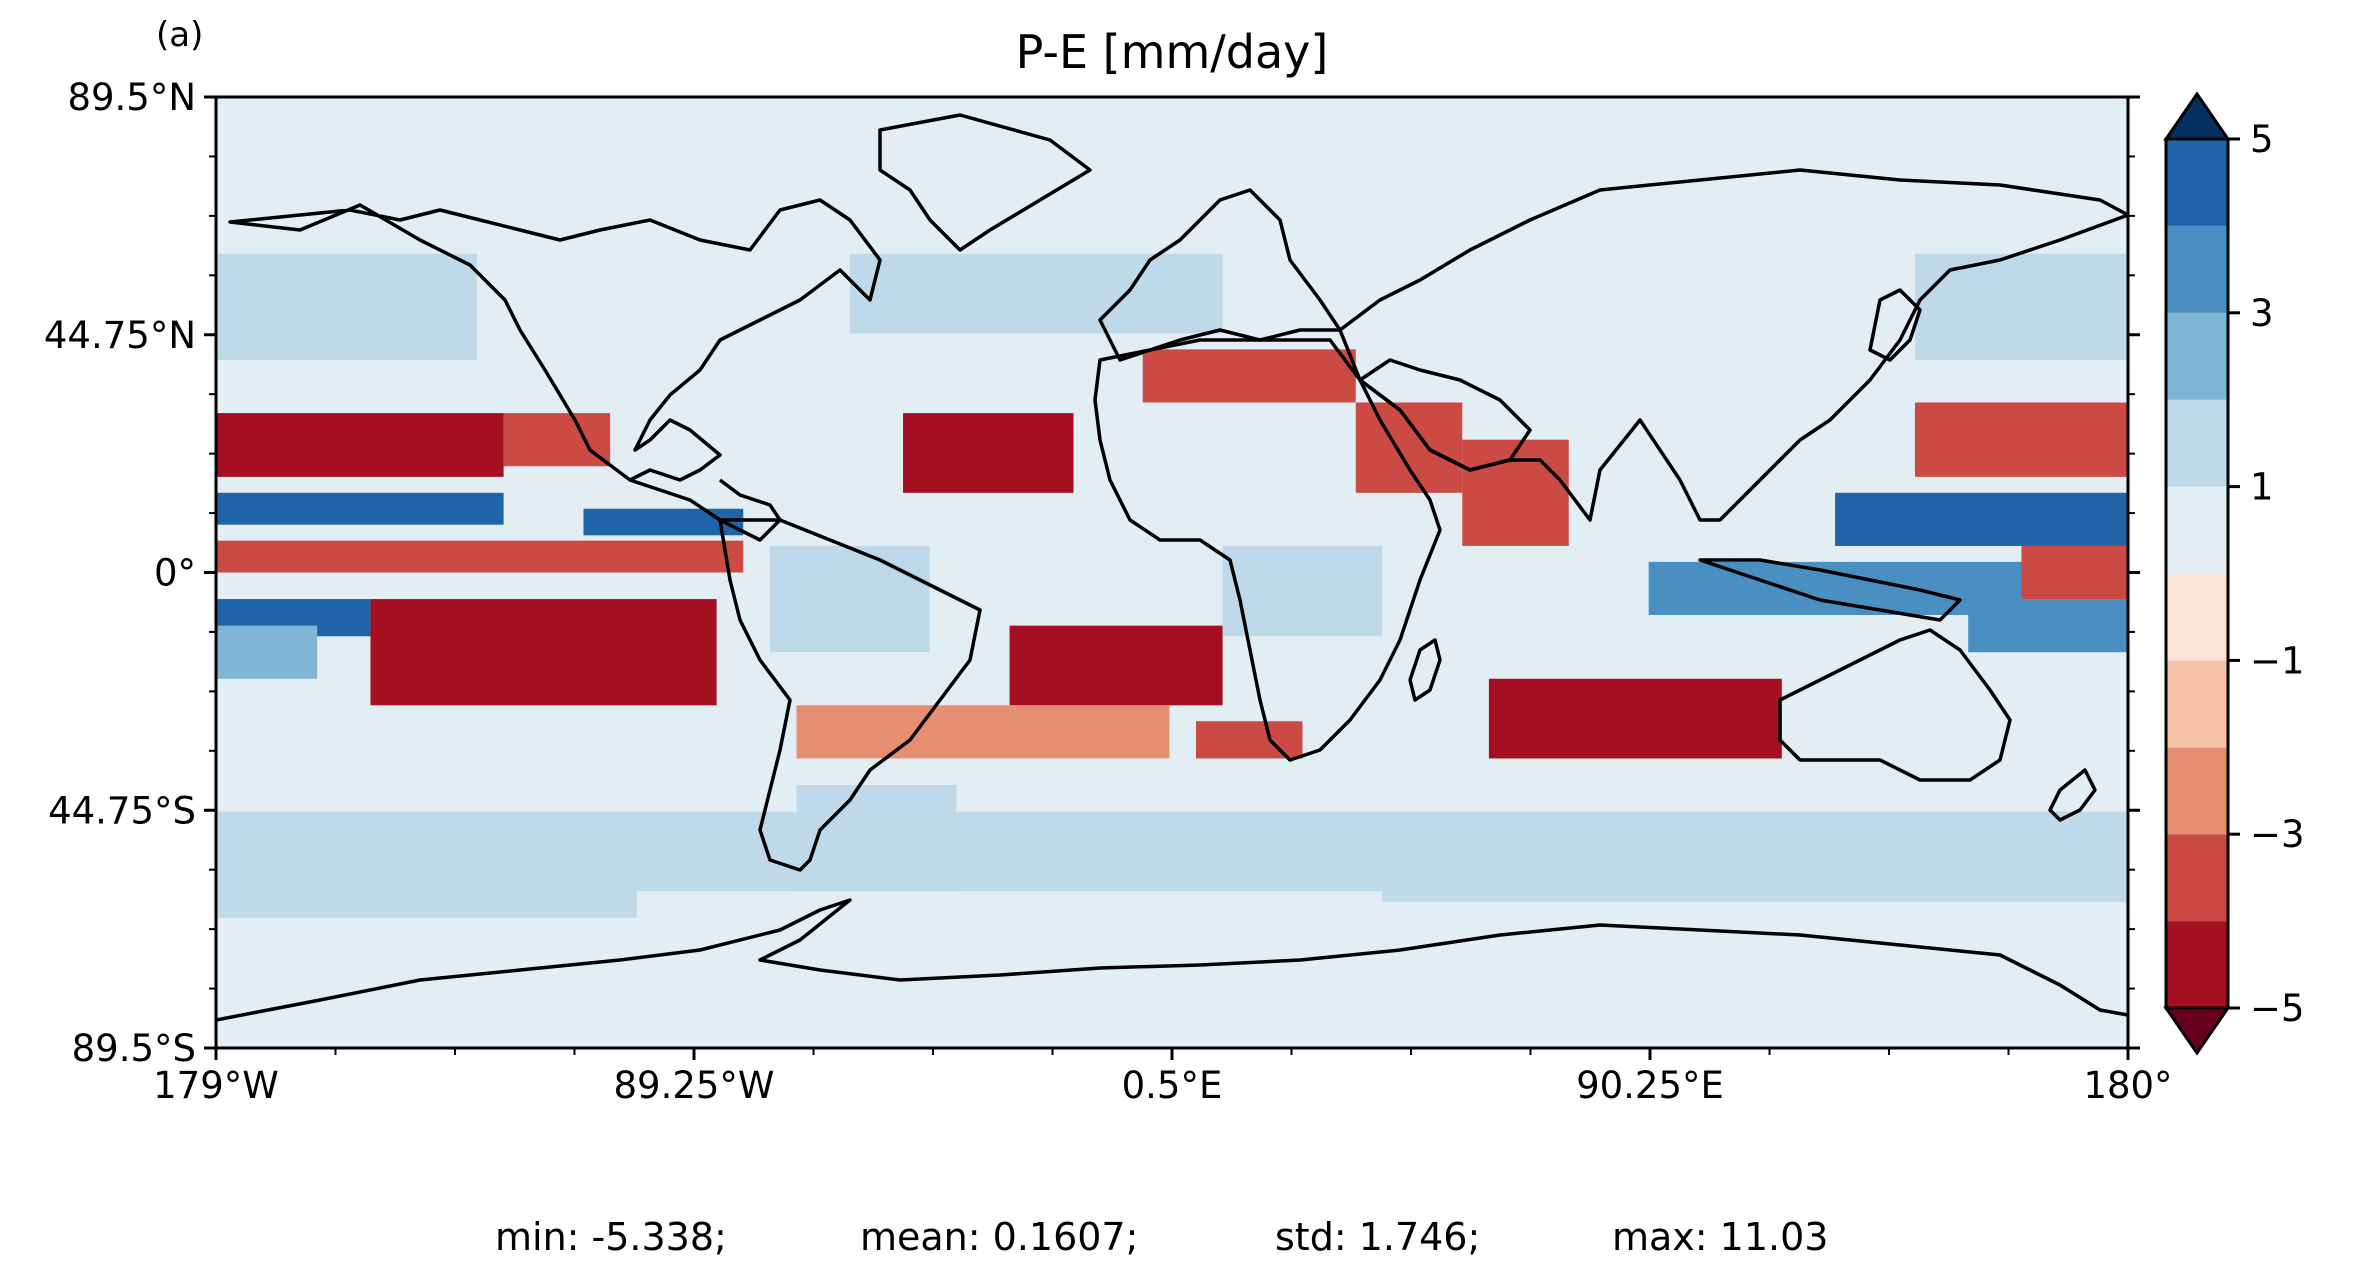 This screenshot has width=2362, height=1263. What do you see at coordinates (1830, 590) in the screenshot?
I see `coast-indonesia` at bounding box center [1830, 590].